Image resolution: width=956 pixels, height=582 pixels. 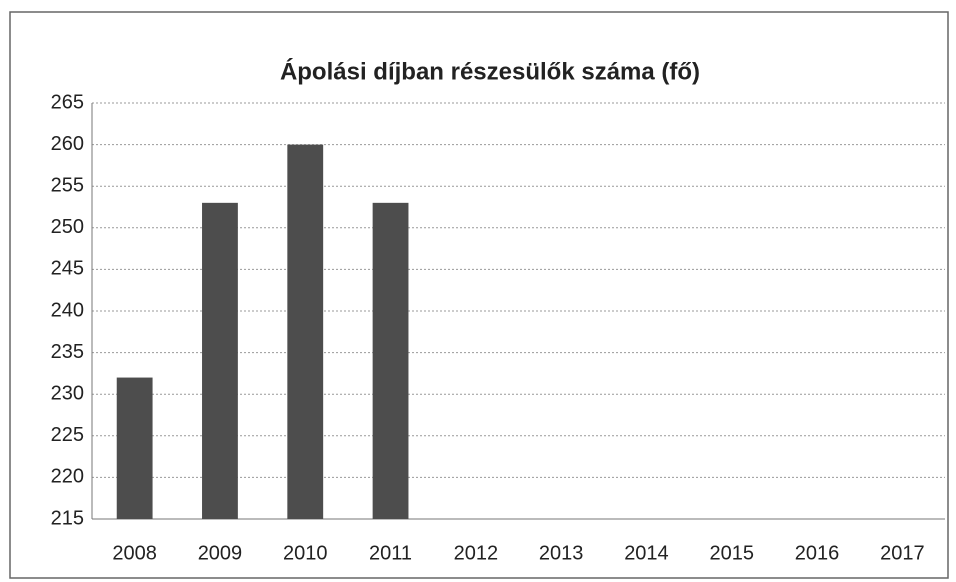 I want to click on y-tick-label: 220, so click(x=67, y=477).